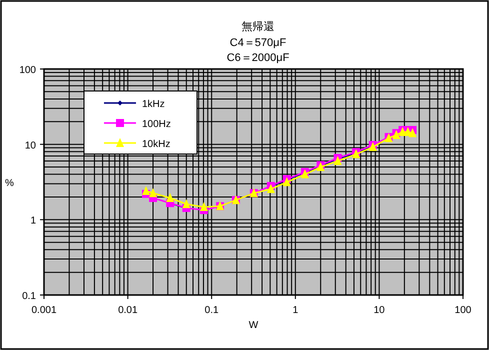  I want to click on y-tick-label: 1, so click(33, 221).